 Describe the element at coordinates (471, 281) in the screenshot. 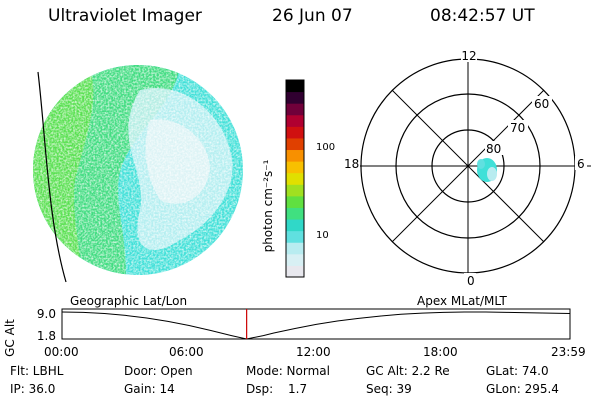

I see `mlt-label-0: 0` at that location.